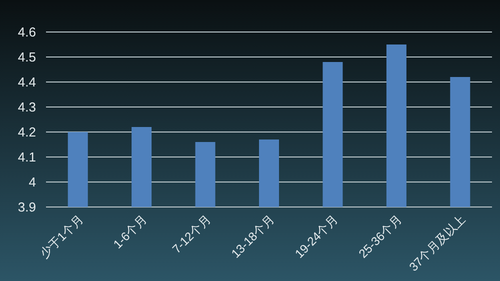 The width and height of the screenshot is (500, 281). What do you see at coordinates (437, 243) in the screenshot?
I see `x-tick-label: 37个月及以上` at bounding box center [437, 243].